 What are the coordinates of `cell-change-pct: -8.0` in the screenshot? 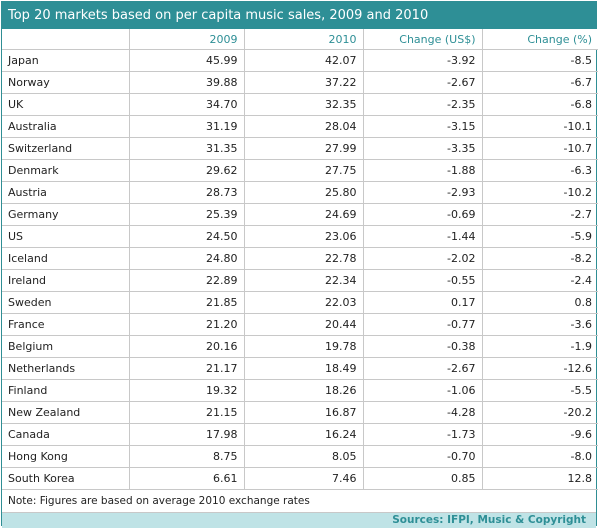 It's located at (540, 456).